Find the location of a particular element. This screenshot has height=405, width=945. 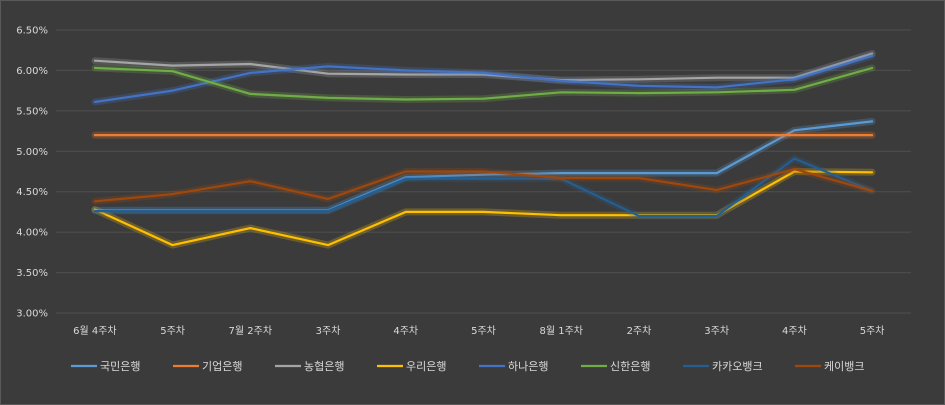

legend-label: 기업은행 is located at coordinates (222, 366).